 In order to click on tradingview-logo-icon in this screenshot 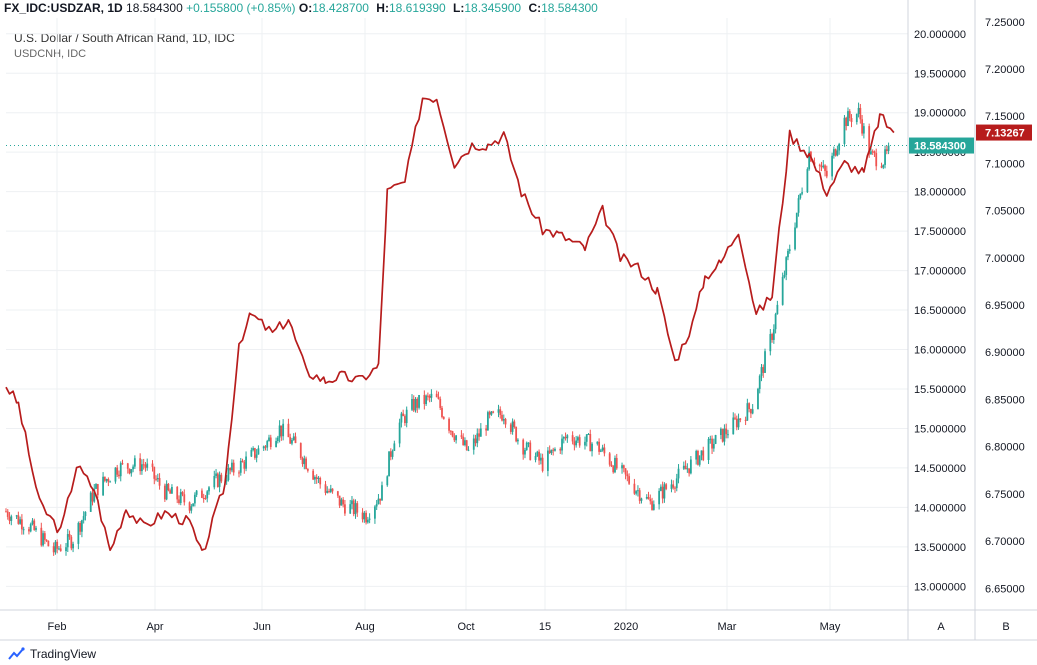, I will do `click(16, 653)`.